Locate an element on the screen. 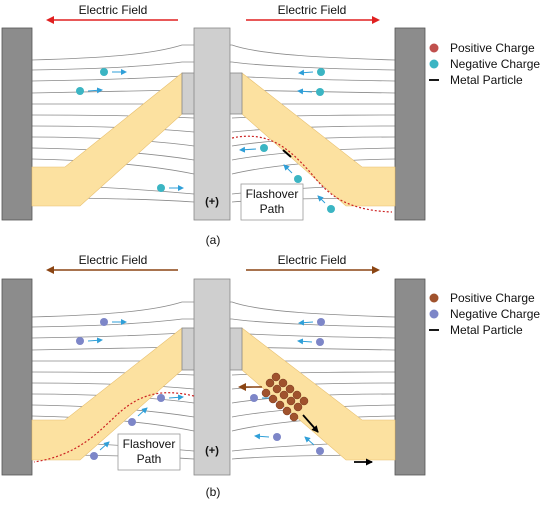  field-label-right-b: Electric Field is located at coordinates (312, 260).